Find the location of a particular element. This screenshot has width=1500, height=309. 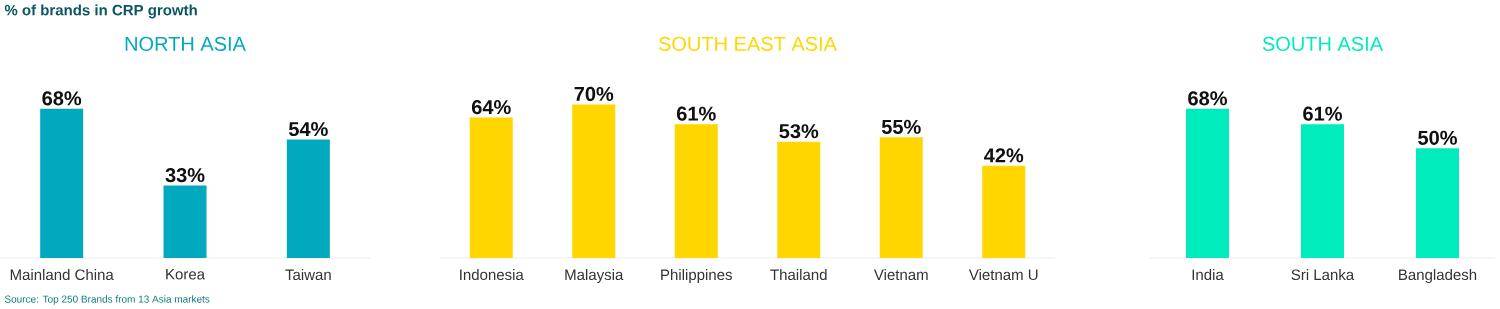

x-tick-label: Bangladesh is located at coordinates (1438, 276).